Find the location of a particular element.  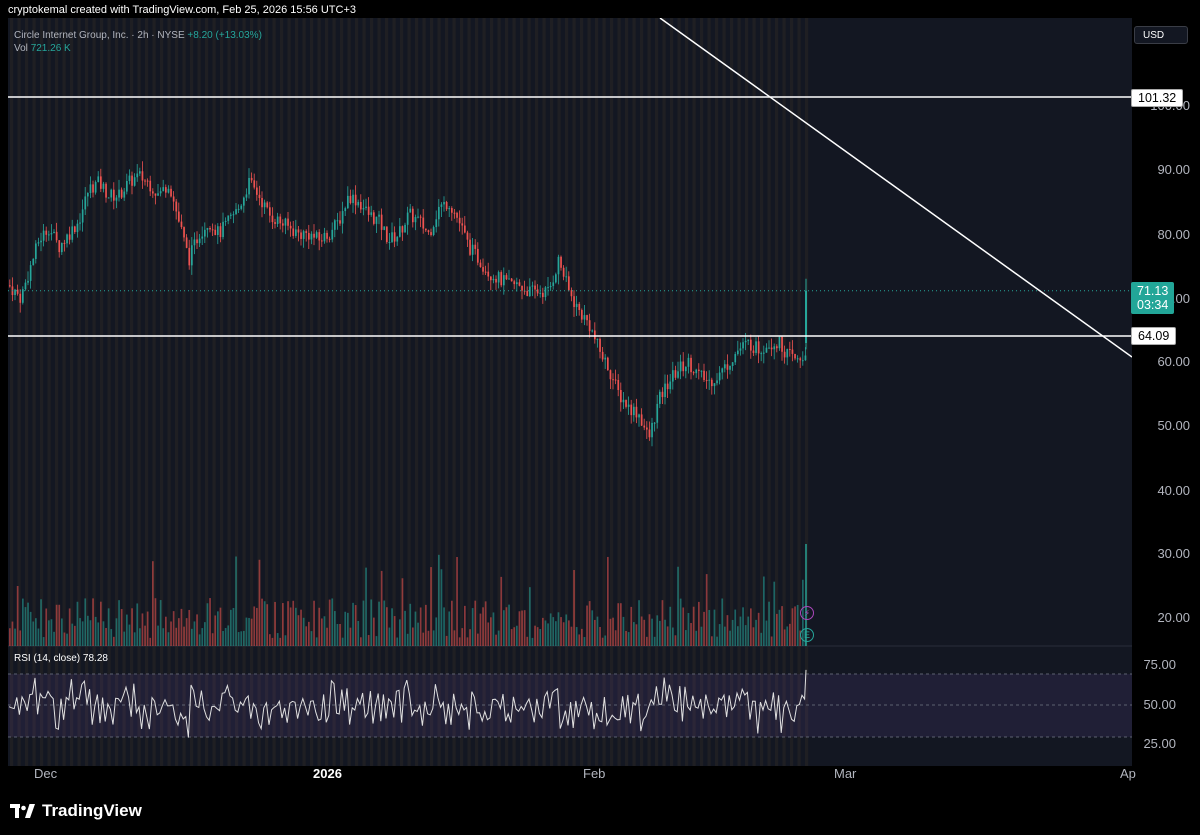

lightning-event-icon: ⚡ is located at coordinates (807, 613).